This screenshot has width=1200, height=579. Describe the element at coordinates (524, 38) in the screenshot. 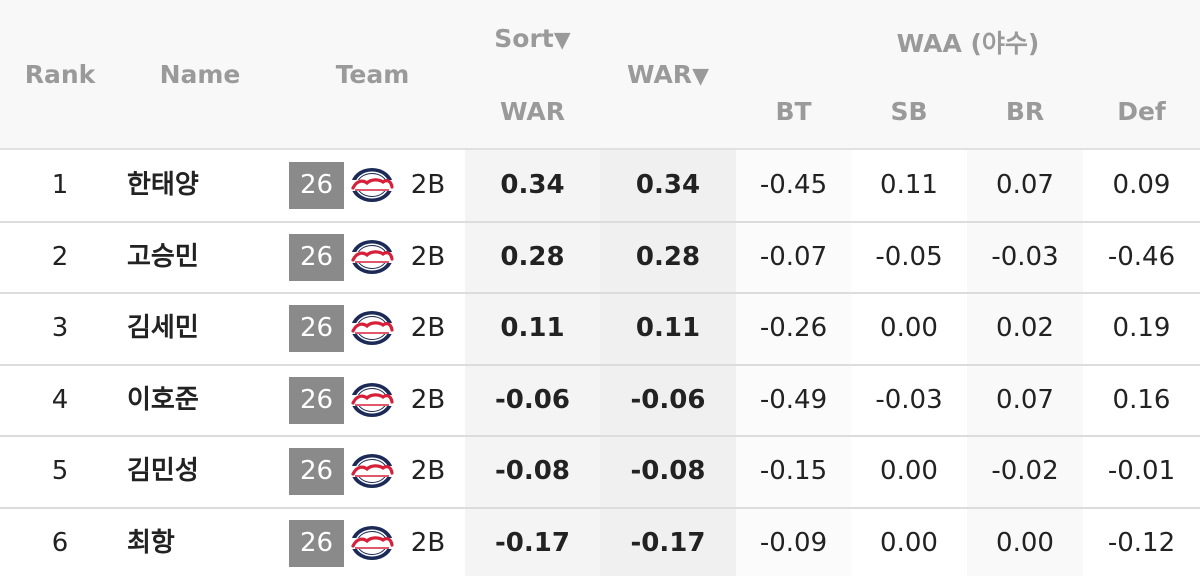

I see `sort-label: Sort` at that location.